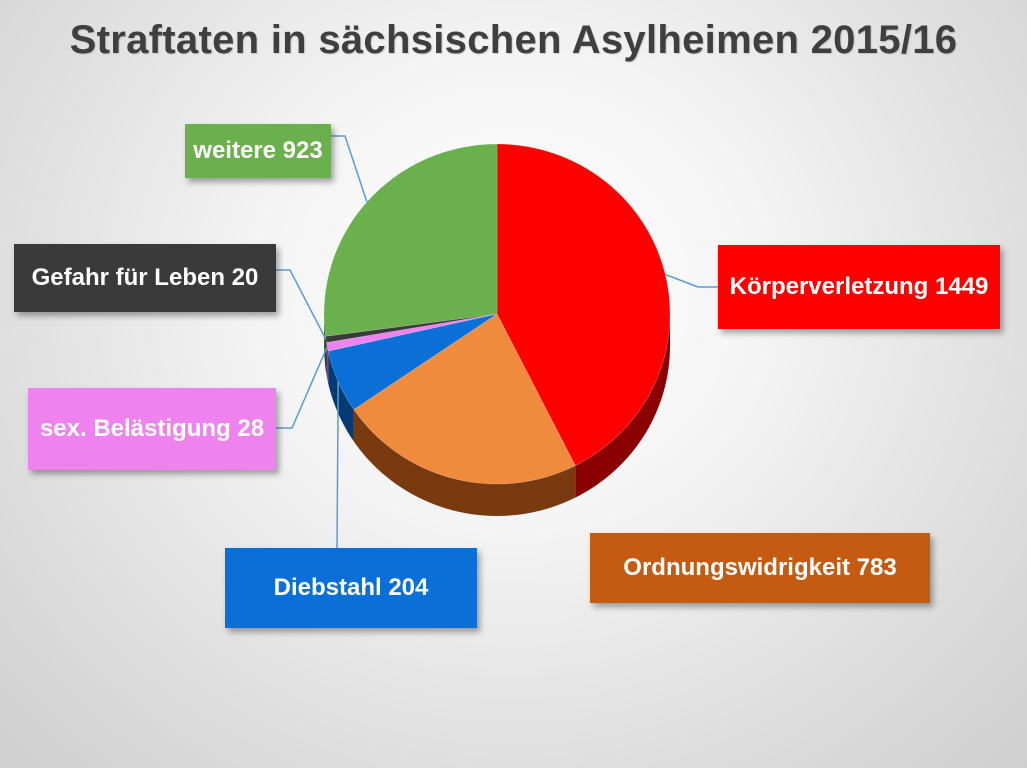  Describe the element at coordinates (410, 240) in the screenshot. I see `pie-slice-weitere` at that location.